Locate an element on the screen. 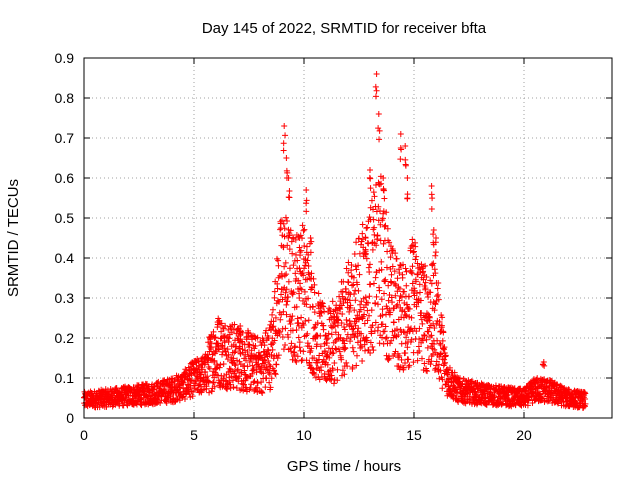  y-tick-label: 0.9 is located at coordinates (65, 58).